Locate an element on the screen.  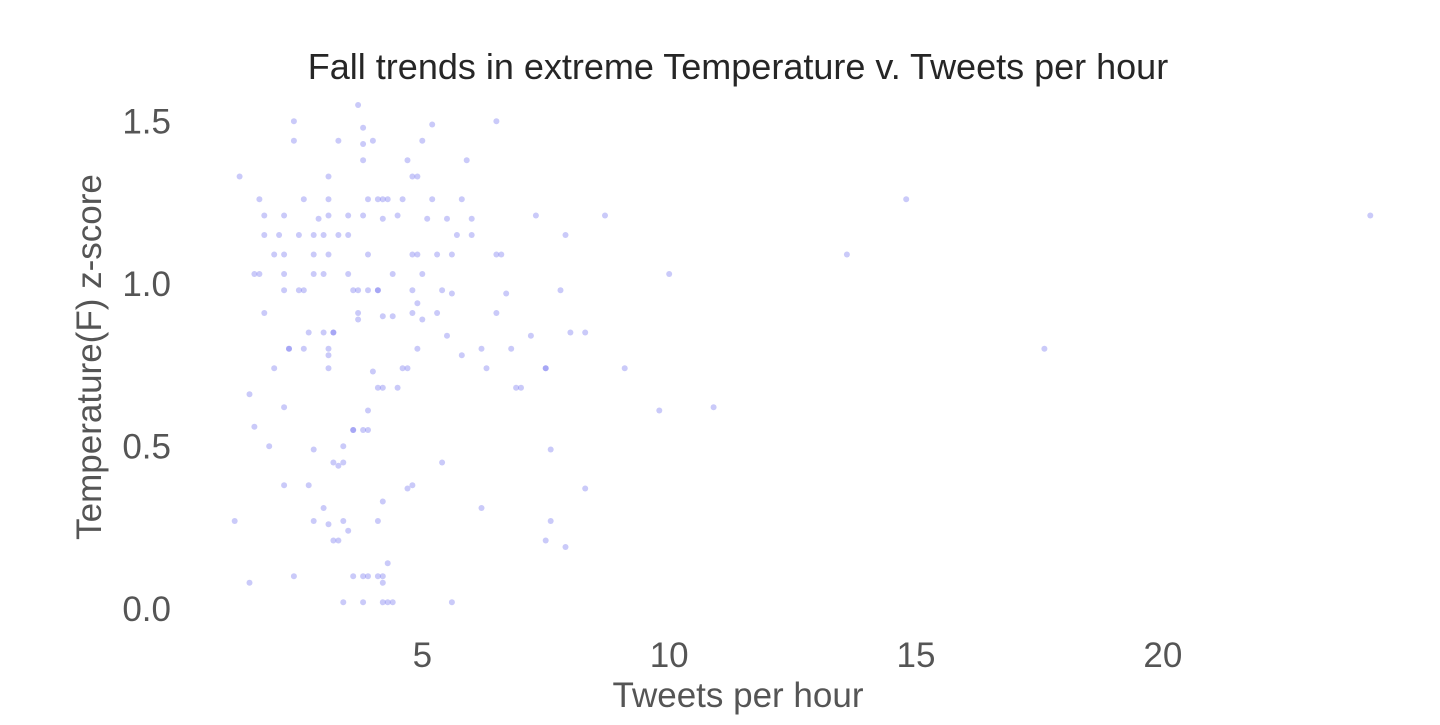
y-tick-label: 0.5 is located at coordinates (146, 446).